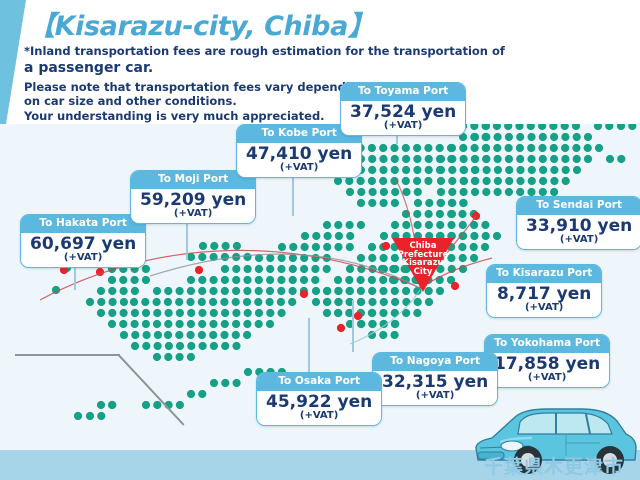 This screenshot has width=640, height=480. Describe the element at coordinates (435, 396) in the screenshot. I see `callout-nagoya-vat: (+VAT)` at that location.